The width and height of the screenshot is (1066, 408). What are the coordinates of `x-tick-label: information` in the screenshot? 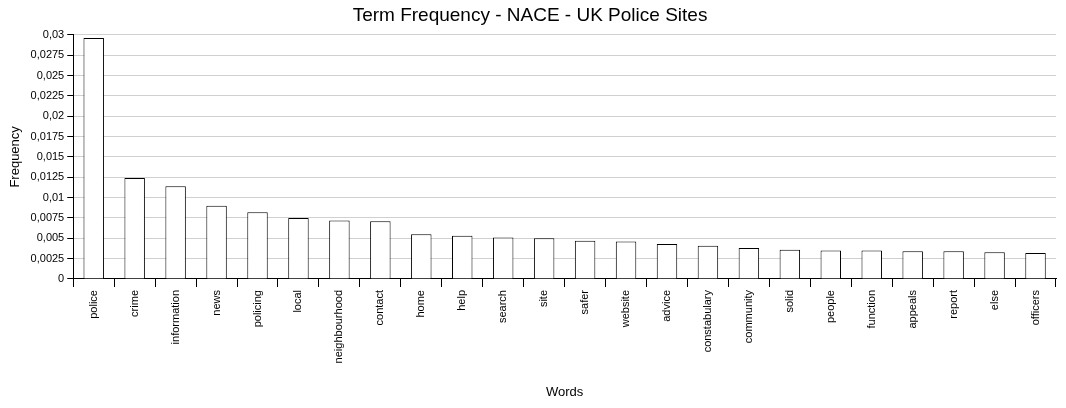 It's located at (174, 317).